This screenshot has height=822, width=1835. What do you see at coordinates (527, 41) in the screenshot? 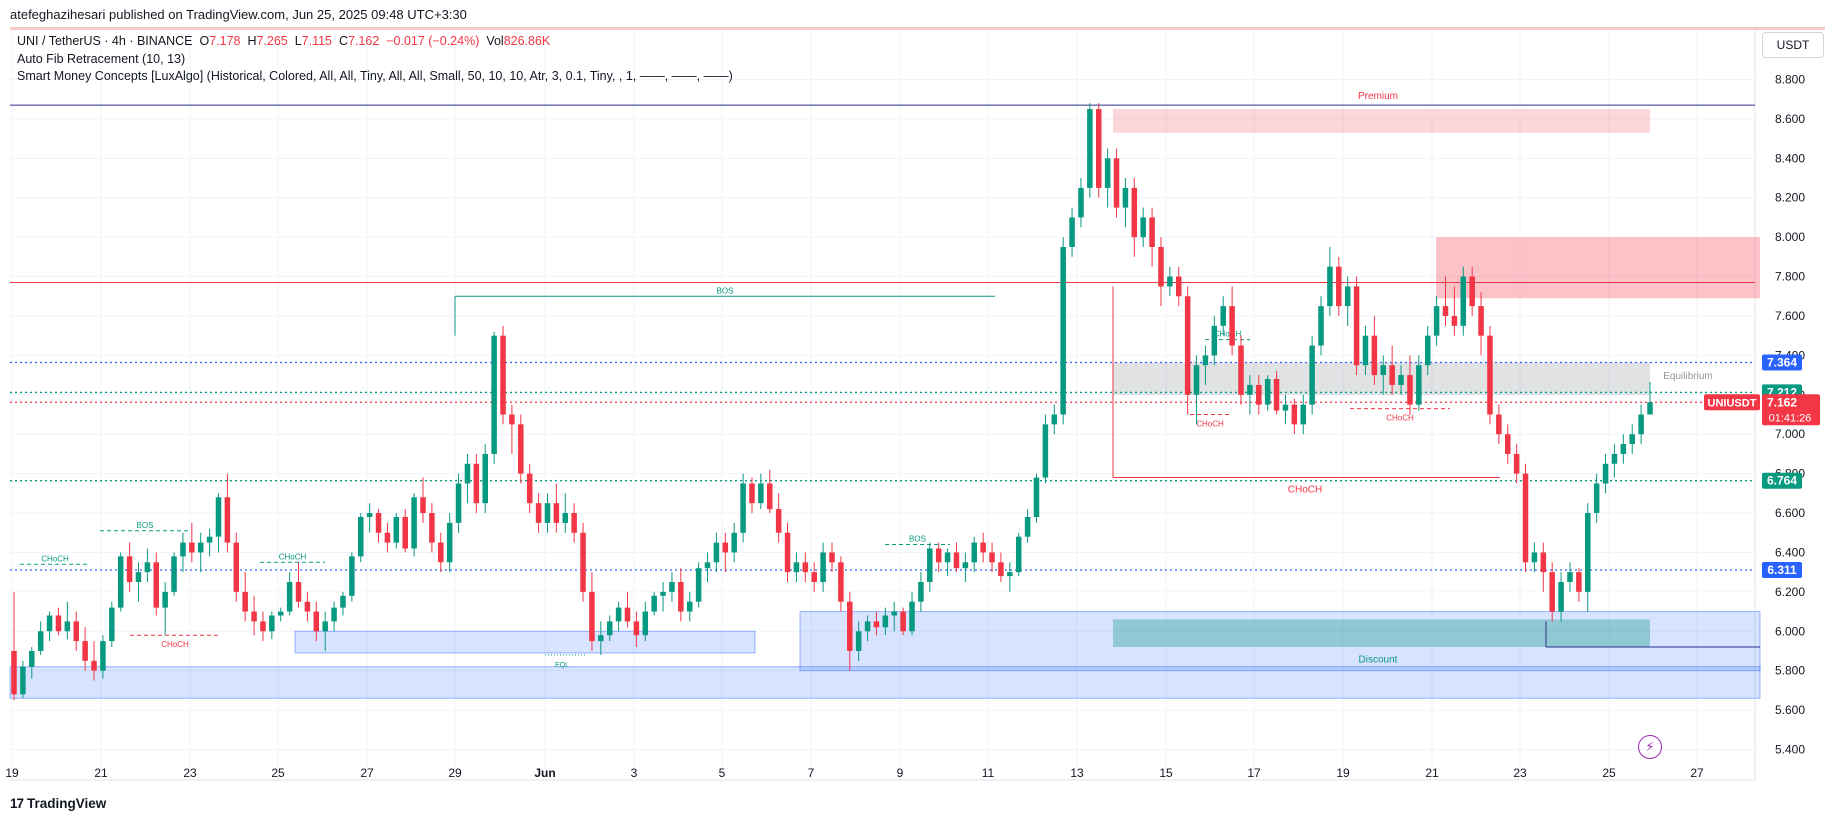
I see `legend-vol-value: 826.86K` at bounding box center [527, 41].